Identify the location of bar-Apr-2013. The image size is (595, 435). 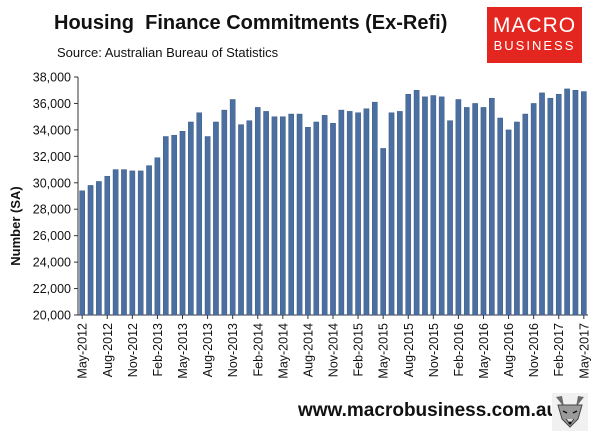
(174, 225).